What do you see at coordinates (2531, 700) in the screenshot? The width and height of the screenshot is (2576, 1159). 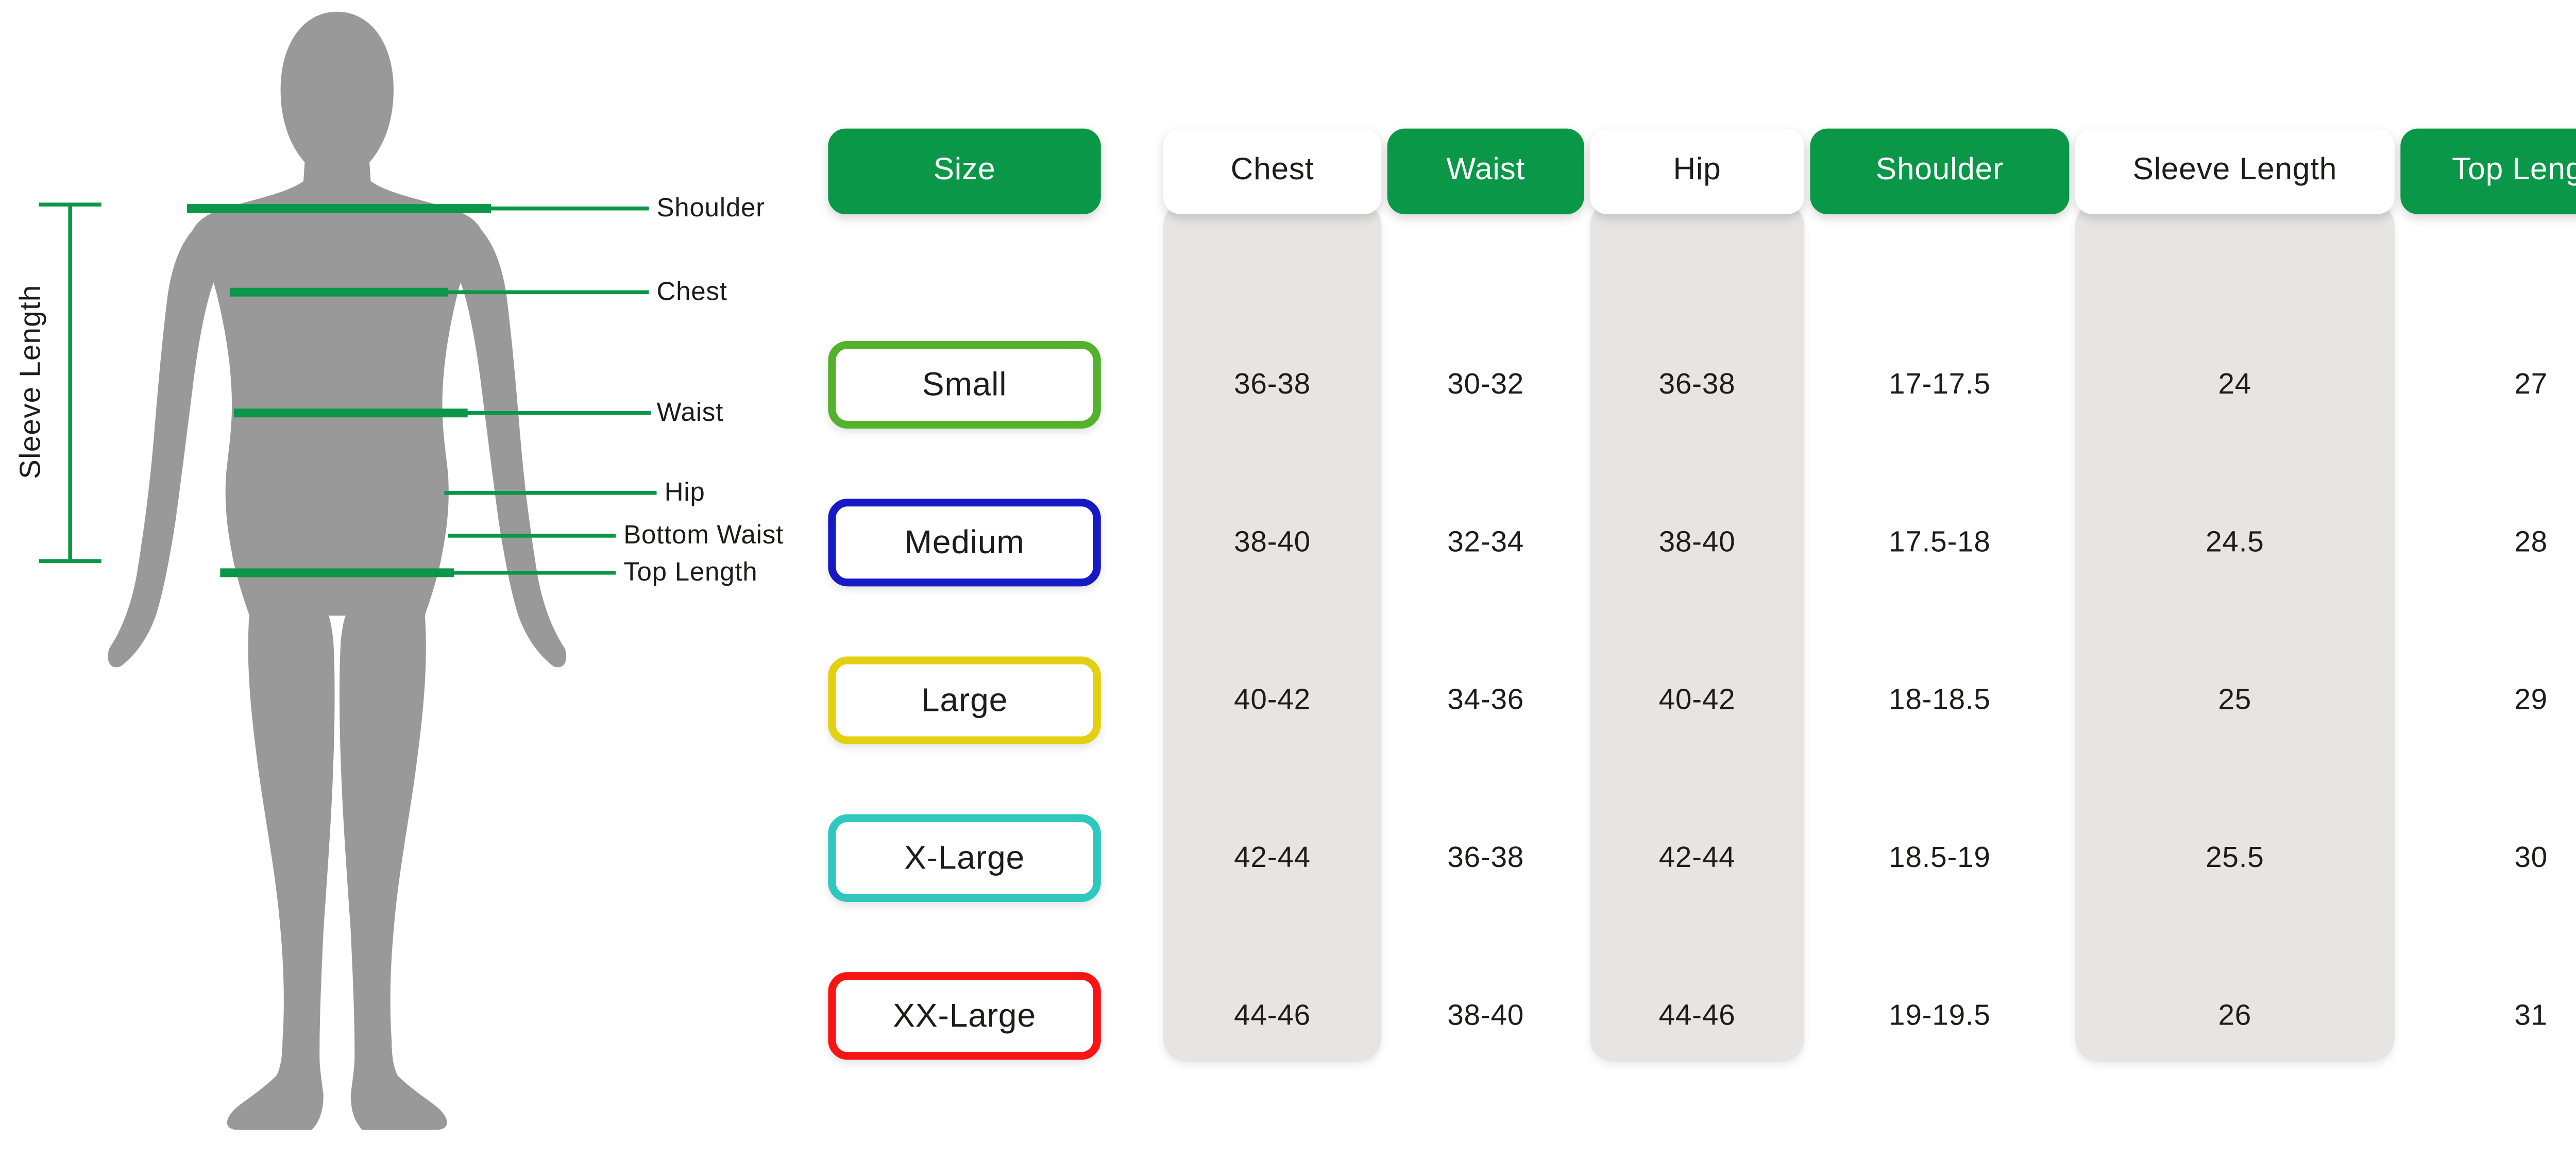 I see `table-cell: 29` at bounding box center [2531, 700].